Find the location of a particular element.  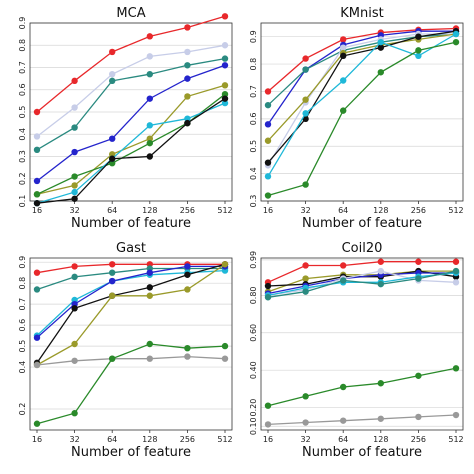

y-tick-label: 0.80 is located at coordinates (253, 295).